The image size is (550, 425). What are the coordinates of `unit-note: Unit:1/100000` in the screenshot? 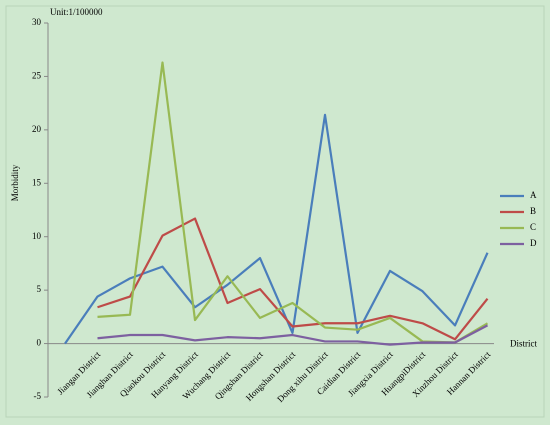 It's located at (76, 12).